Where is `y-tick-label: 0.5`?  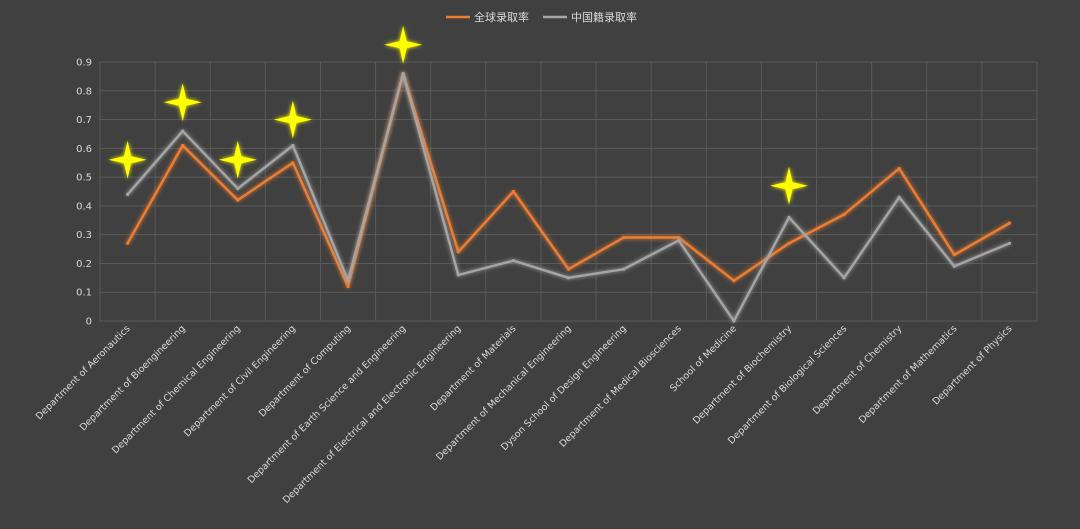
y-tick-label: 0.5 is located at coordinates (84, 178).